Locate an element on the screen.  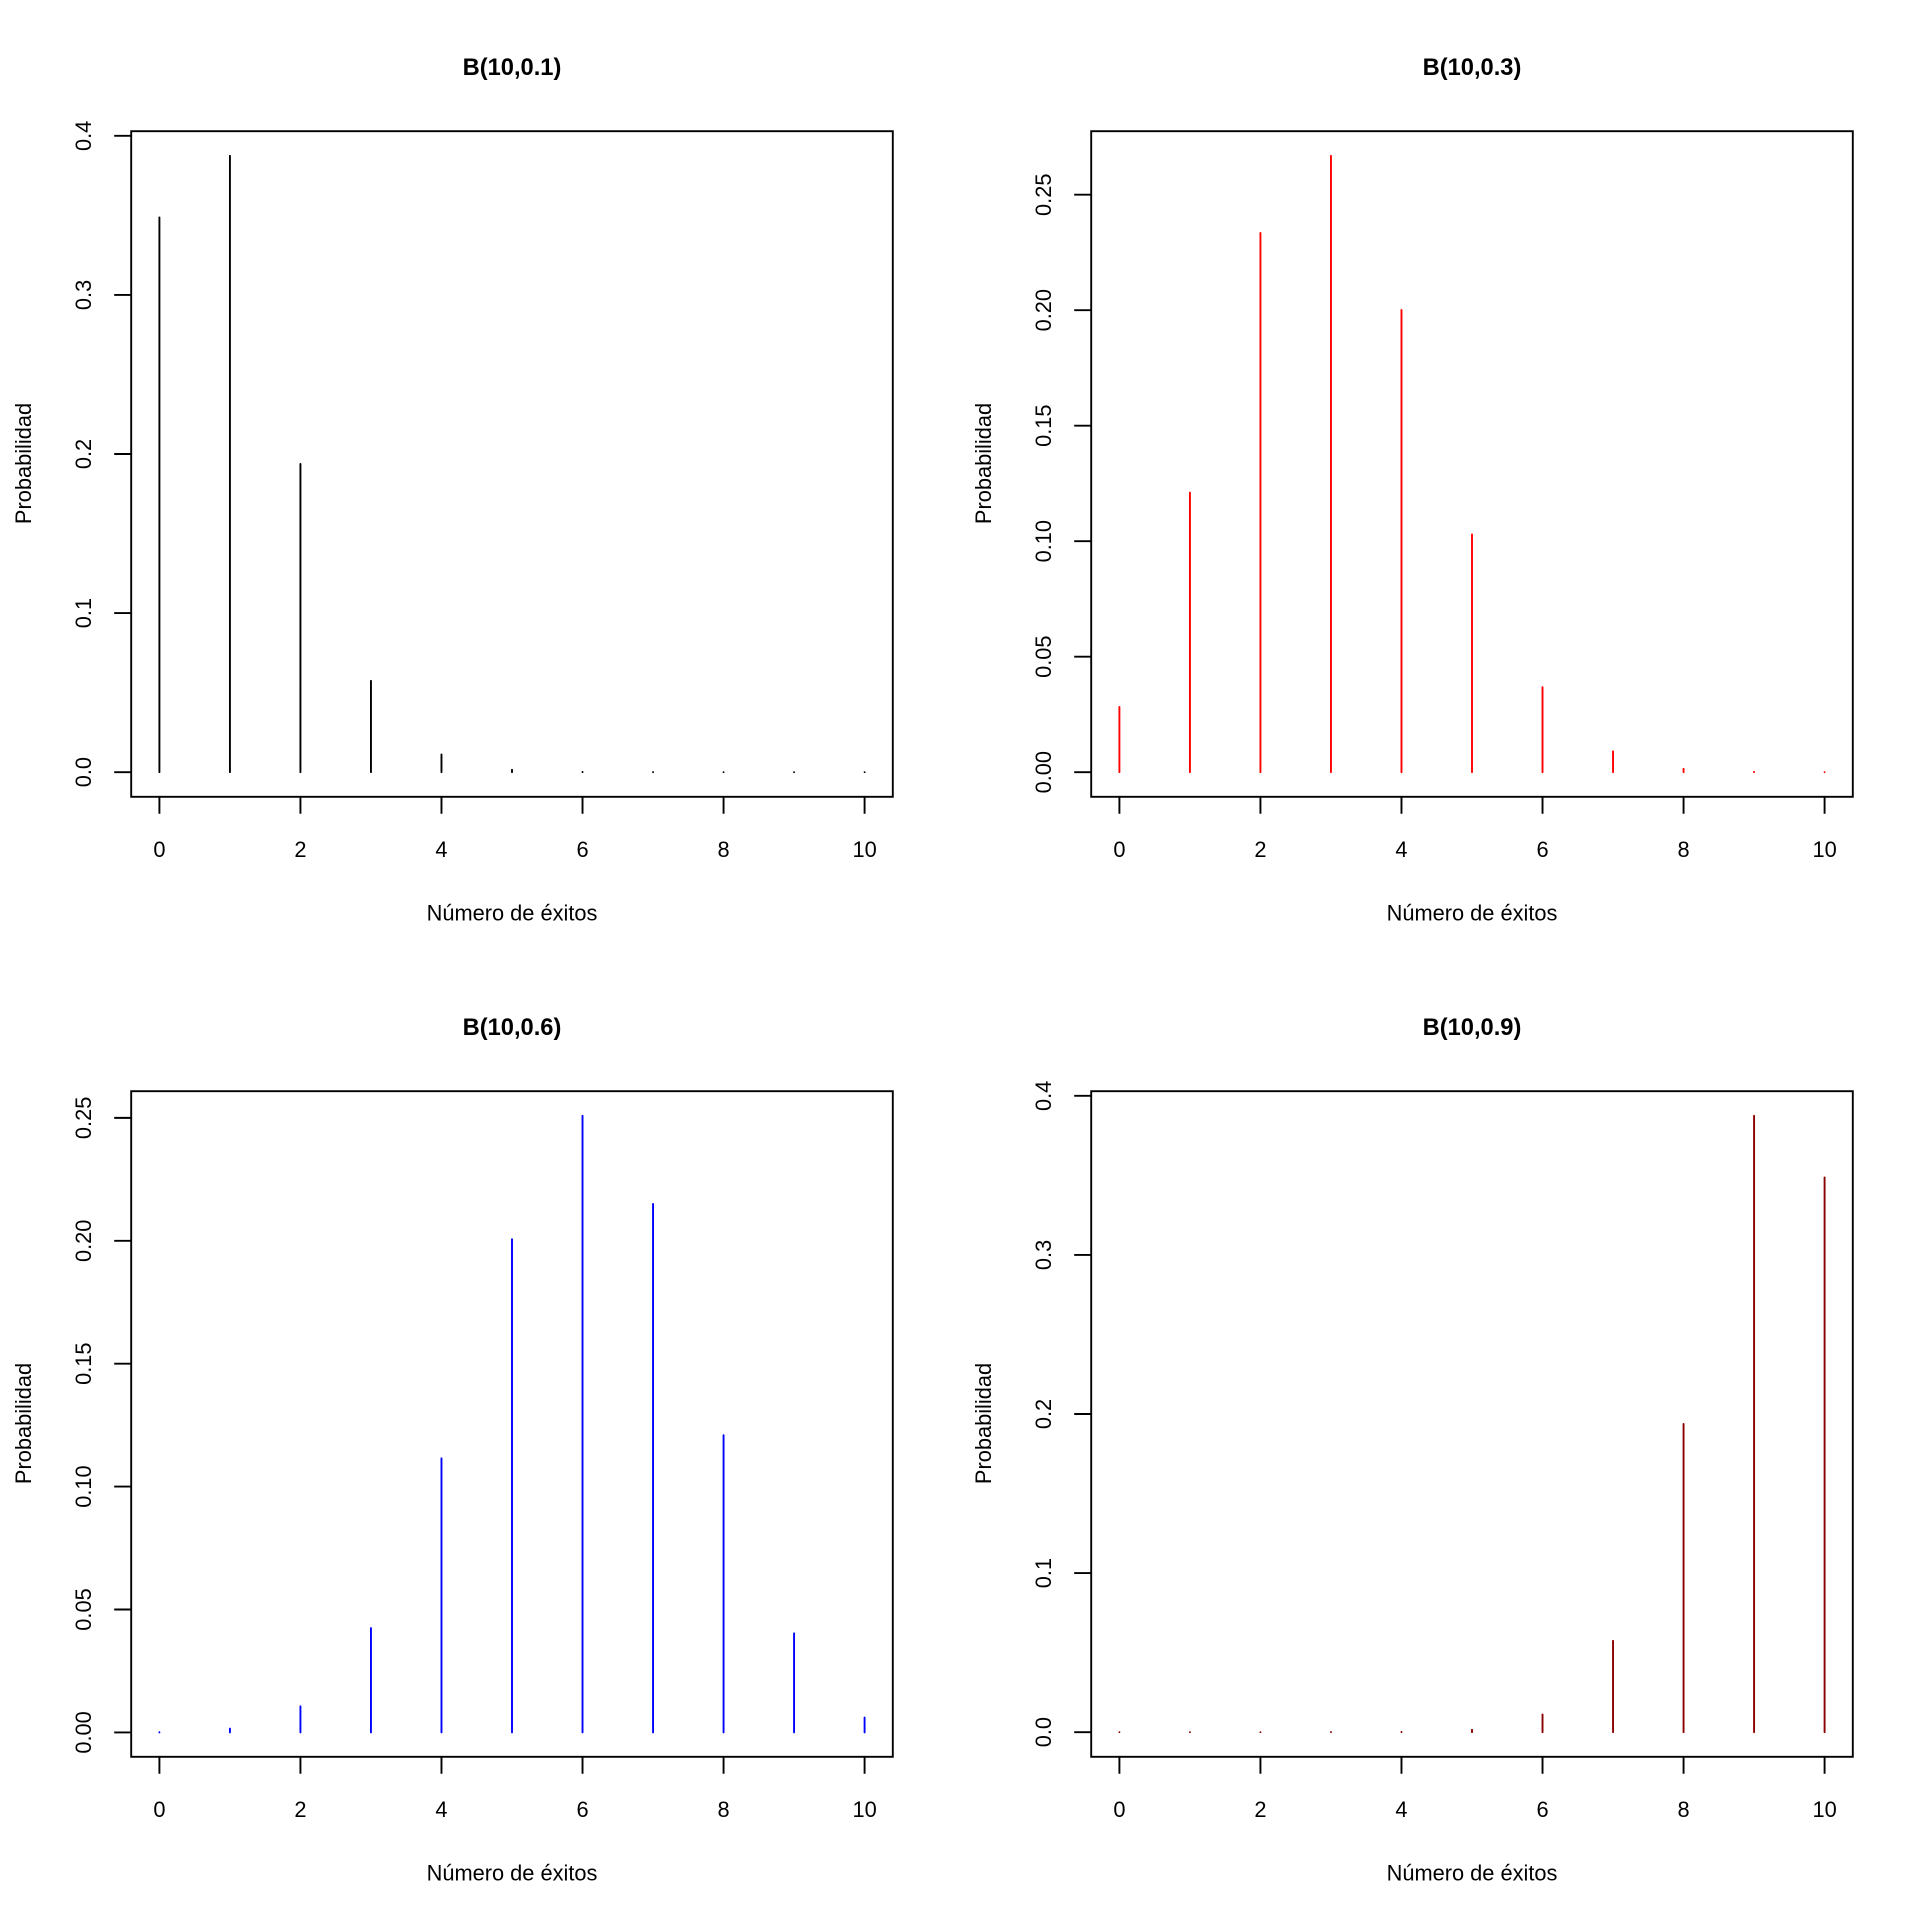
svg-text: B(10,0.3) is located at coordinates (1472, 68).